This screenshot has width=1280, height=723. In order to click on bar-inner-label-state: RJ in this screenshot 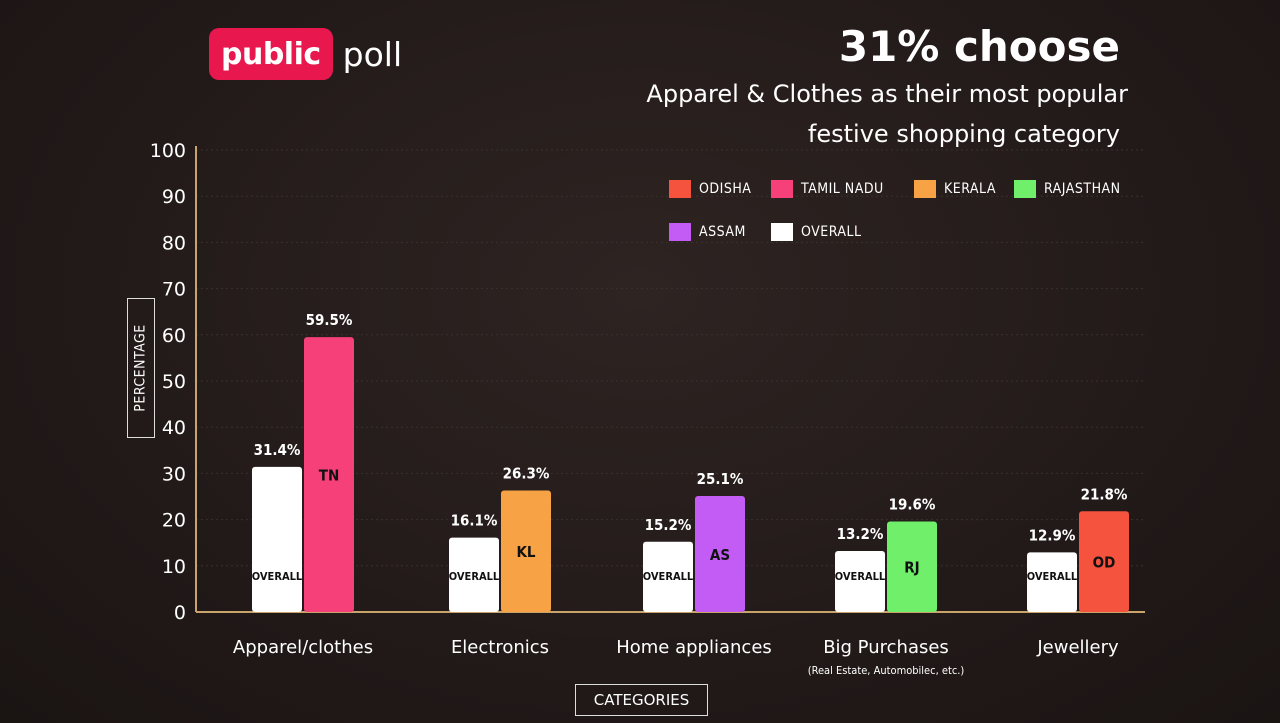, I will do `click(911, 568)`.